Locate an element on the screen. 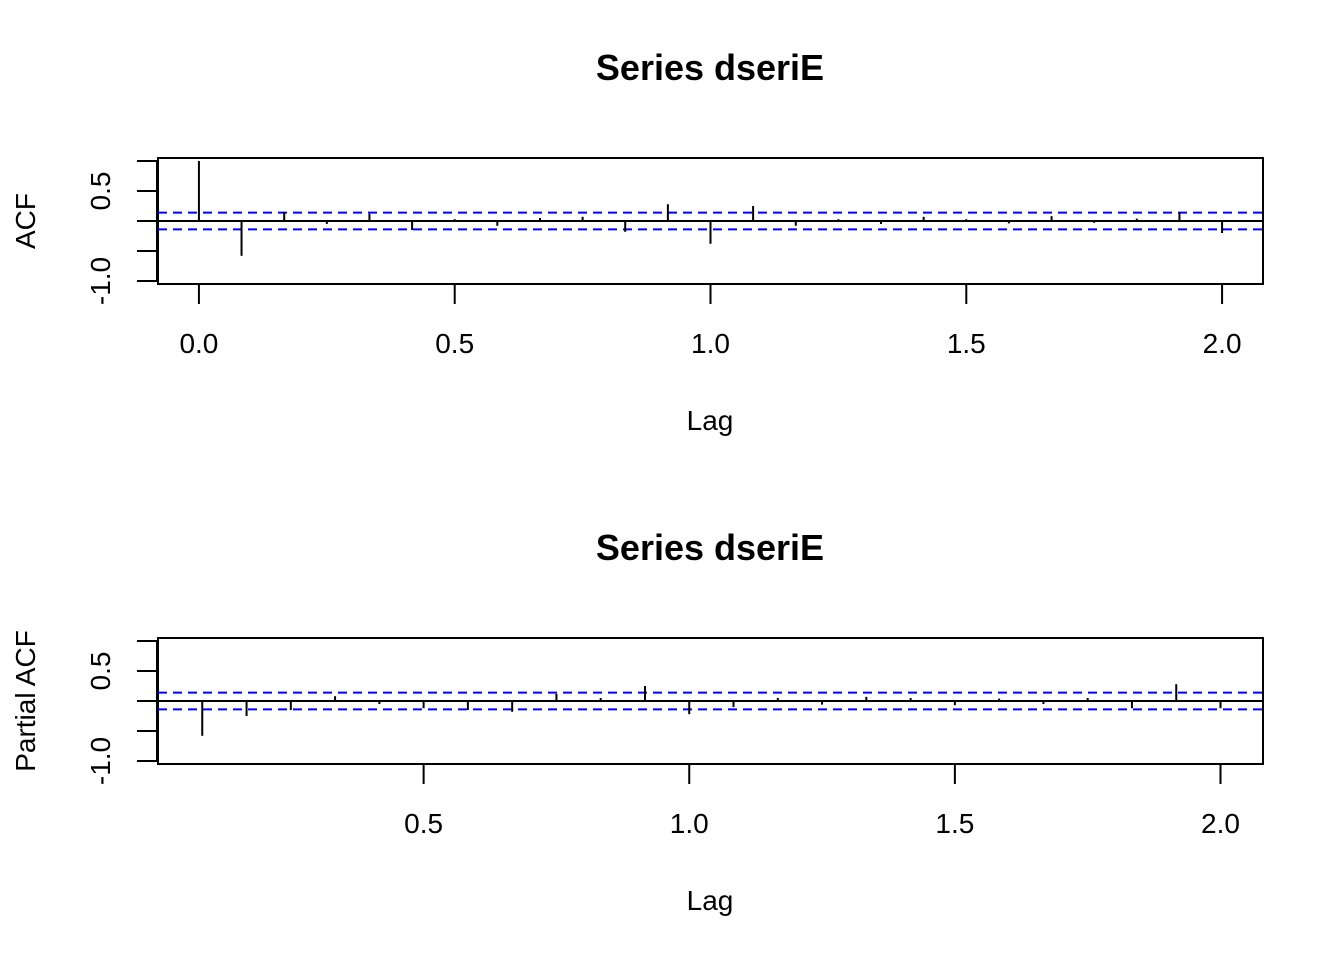  pacf-y-tick-label: -1.0 is located at coordinates (100, 761).